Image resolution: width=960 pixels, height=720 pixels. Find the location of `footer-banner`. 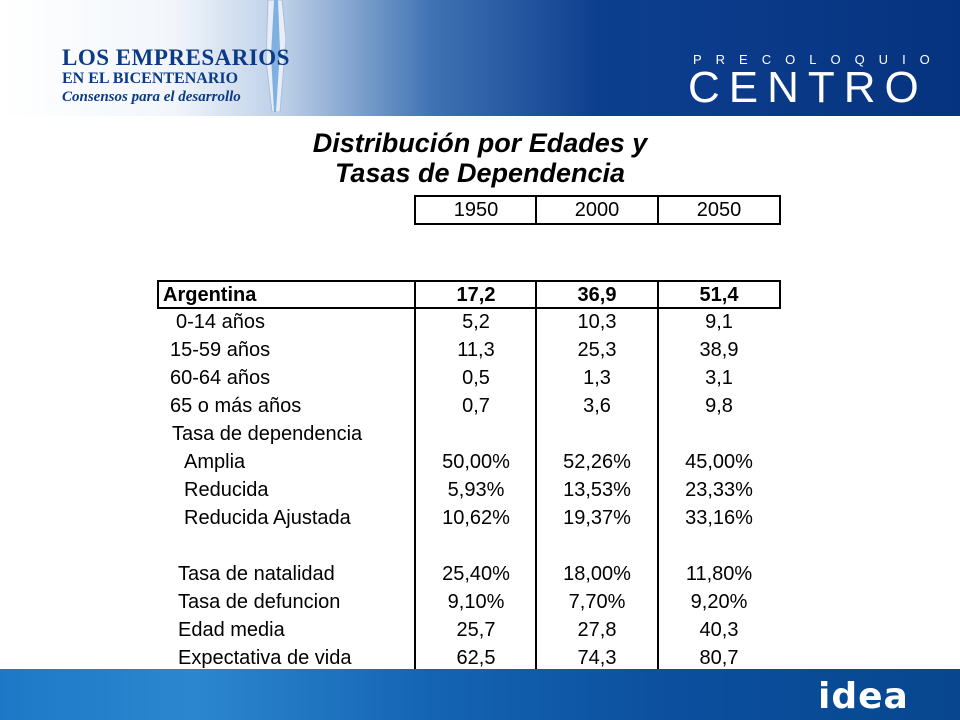

footer-banner is located at coordinates (480, 694).